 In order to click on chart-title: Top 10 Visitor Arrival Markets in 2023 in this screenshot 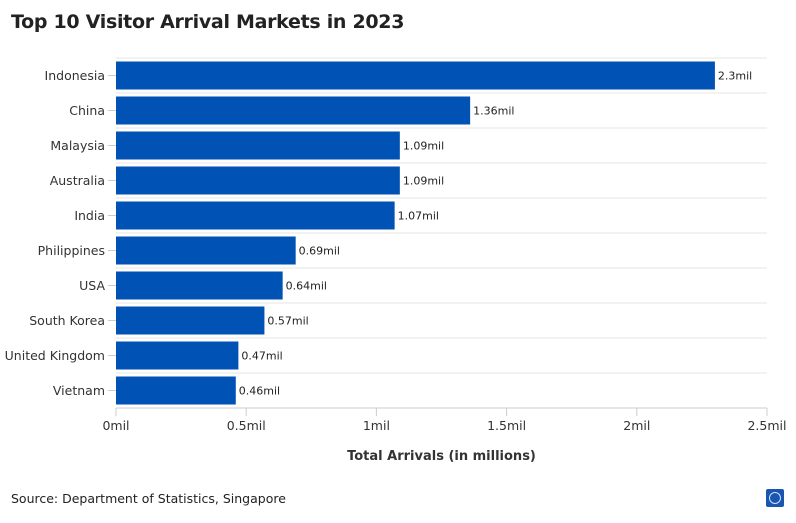, I will do `click(208, 22)`.